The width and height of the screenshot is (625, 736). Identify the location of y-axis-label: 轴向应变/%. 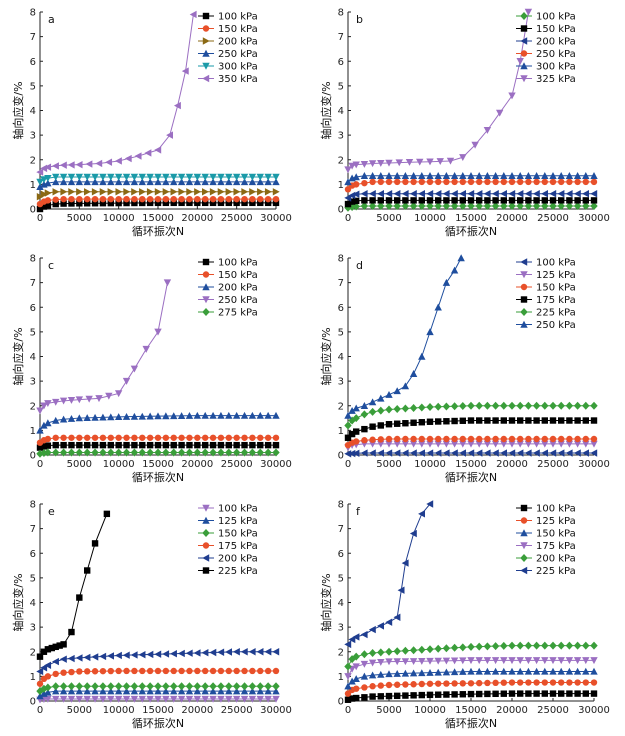
(18, 110).